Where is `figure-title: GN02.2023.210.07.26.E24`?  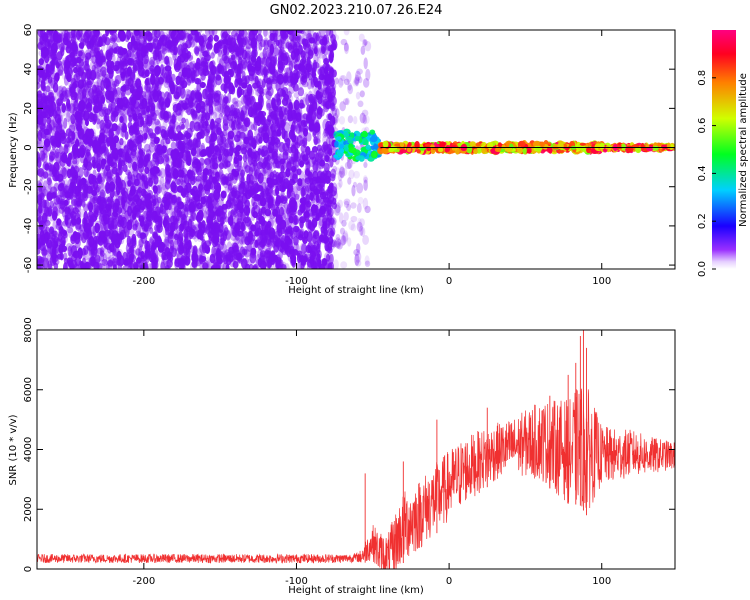
figure-title: GN02.2023.210.07.26.E24 is located at coordinates (356, 10).